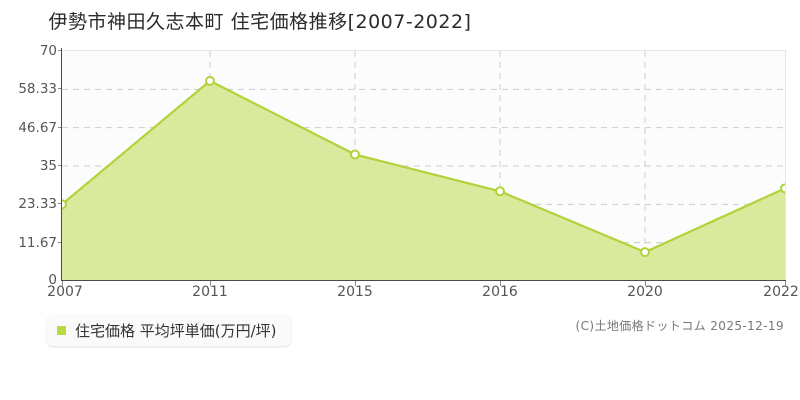 The width and height of the screenshot is (800, 400). Describe the element at coordinates (64, 204) in the screenshot. I see `data-point-2007` at that location.